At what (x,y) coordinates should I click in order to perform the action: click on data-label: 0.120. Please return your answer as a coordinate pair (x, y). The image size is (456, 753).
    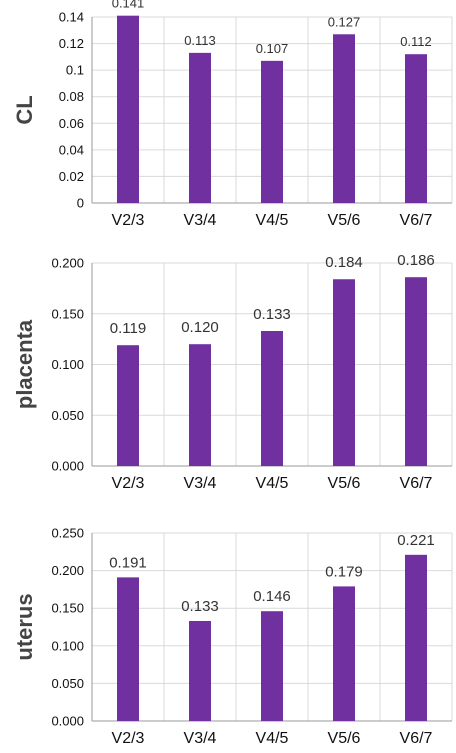
    Looking at the image, I should click on (200, 327).